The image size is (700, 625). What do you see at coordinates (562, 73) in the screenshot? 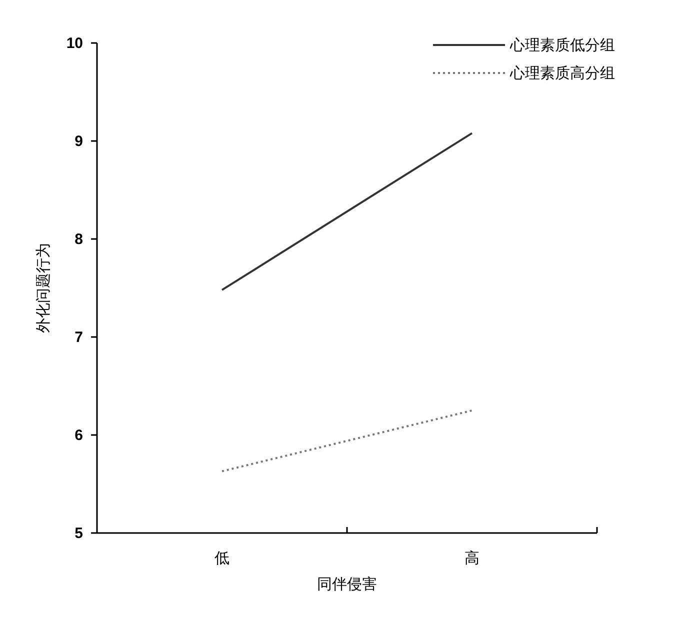
I see `legend-label: 心理素质高分组` at bounding box center [562, 73].